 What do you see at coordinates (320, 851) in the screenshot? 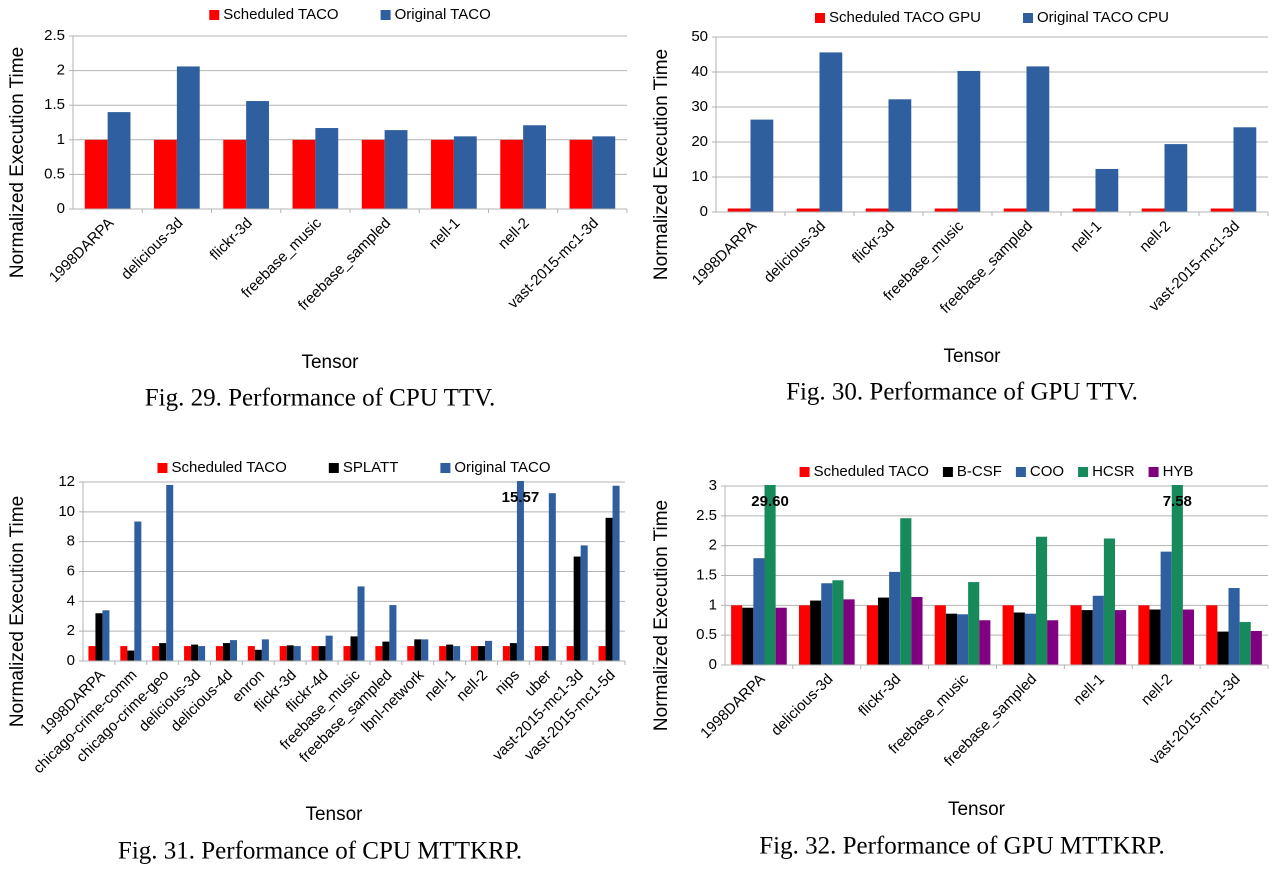
I see `caption: Fig. 31. Performance of CPU MTTKRP.` at bounding box center [320, 851].